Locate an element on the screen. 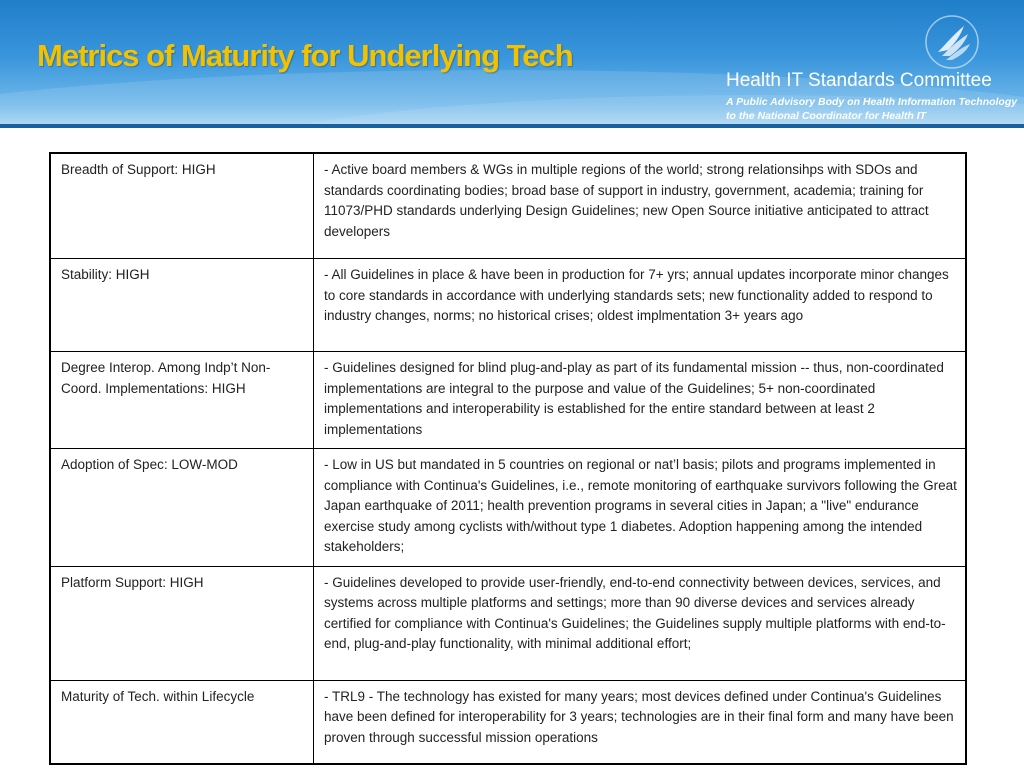  committee-name: Health IT Standards Committee is located at coordinates (859, 80).